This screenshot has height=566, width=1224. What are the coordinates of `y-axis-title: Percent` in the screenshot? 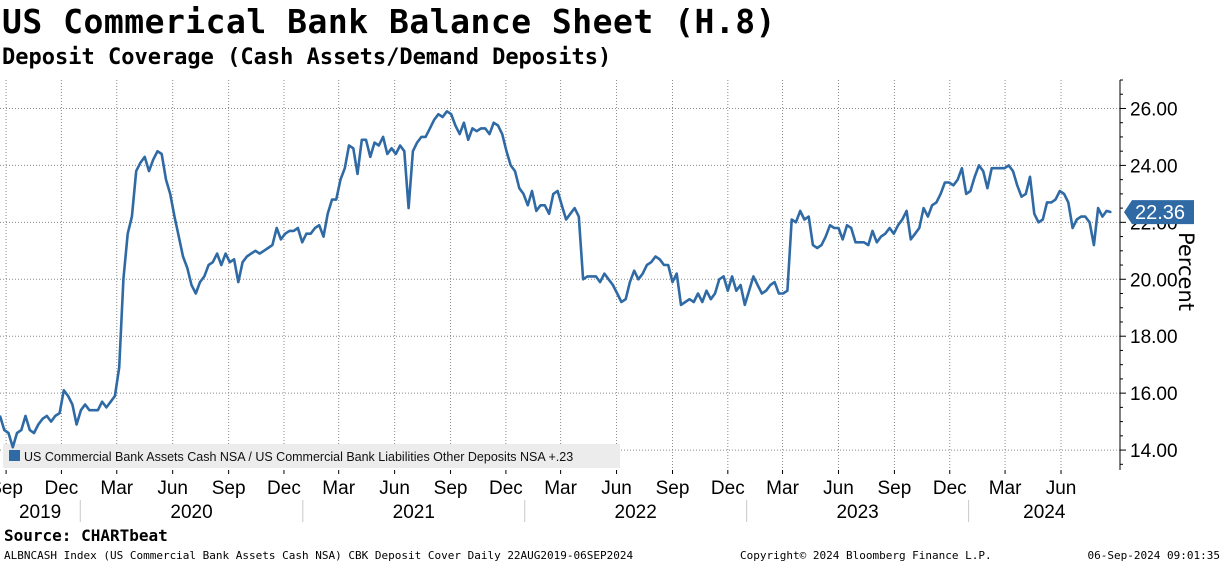 It's located at (1186, 272).